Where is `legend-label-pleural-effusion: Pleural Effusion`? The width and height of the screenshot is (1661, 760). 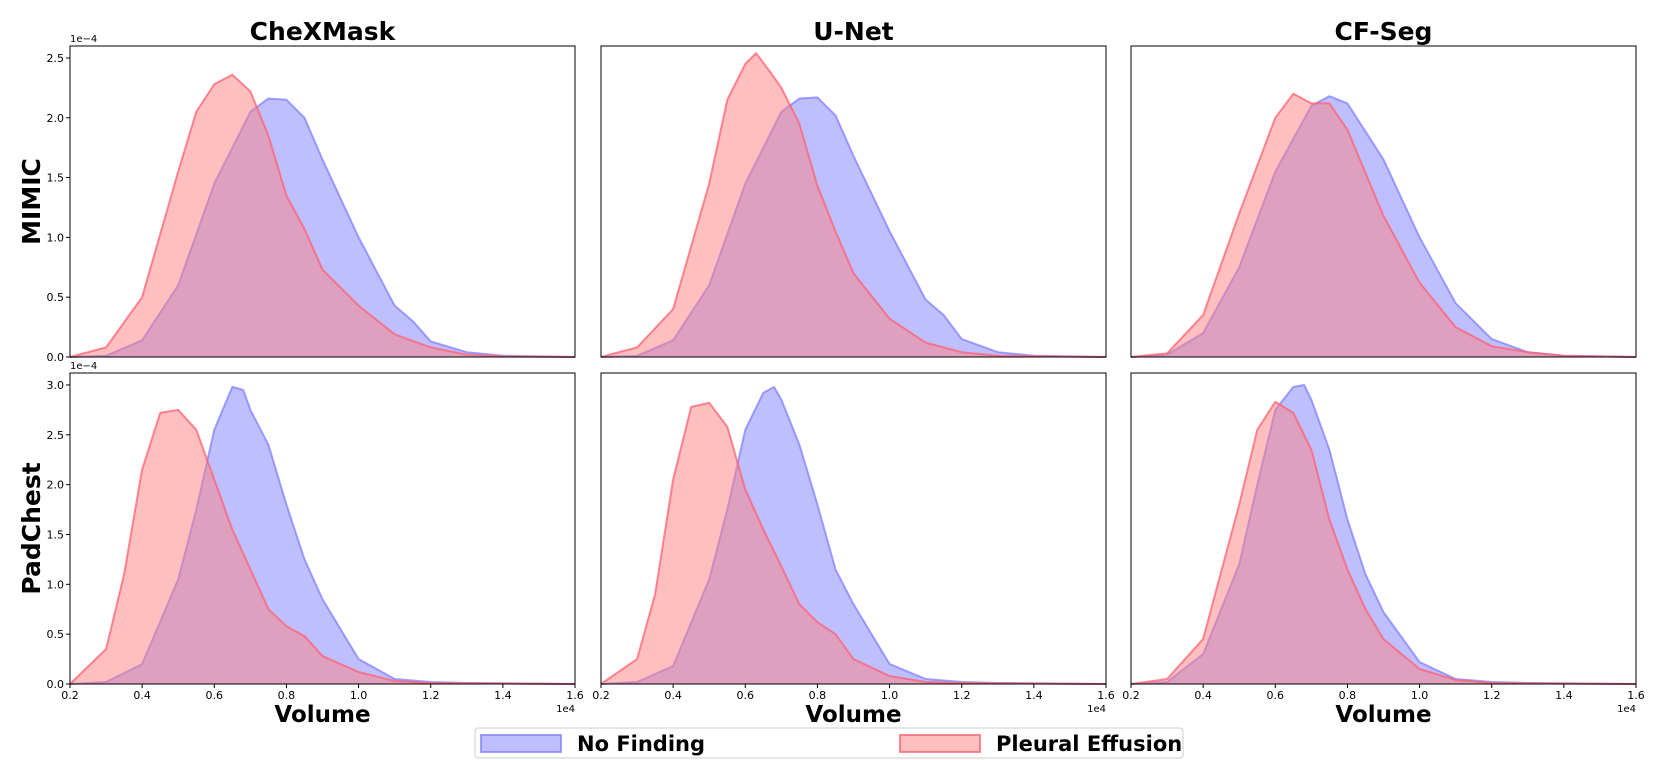 legend-label-pleural-effusion: Pleural Effusion is located at coordinates (1089, 744).